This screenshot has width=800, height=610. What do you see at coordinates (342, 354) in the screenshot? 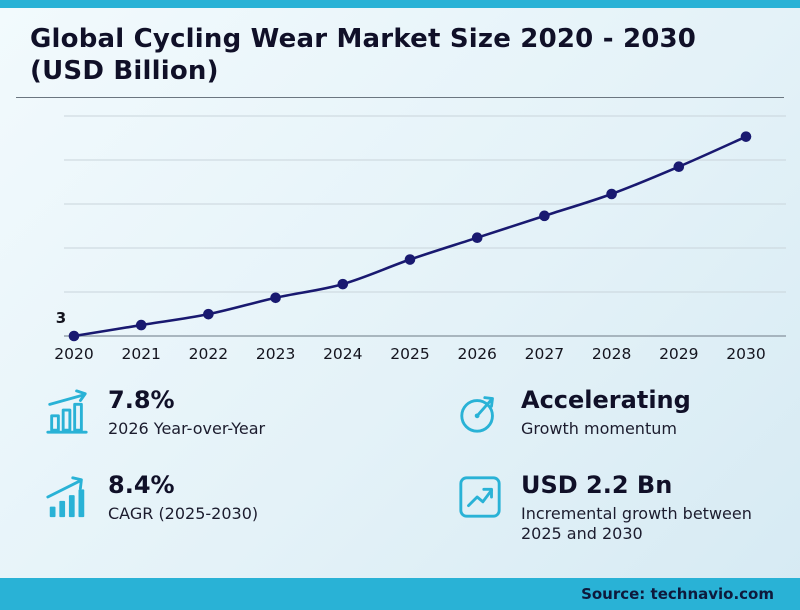
I see `svg-text: 2024` at bounding box center [342, 354].